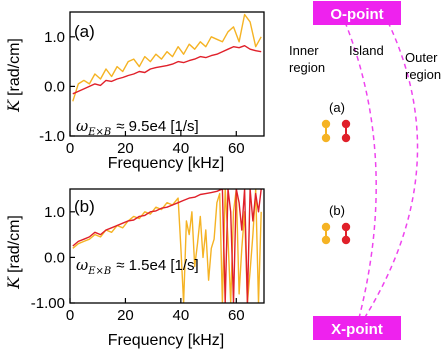 This screenshot has height=356, width=446. I want to click on panel-a-series-group, so click(167, 57).